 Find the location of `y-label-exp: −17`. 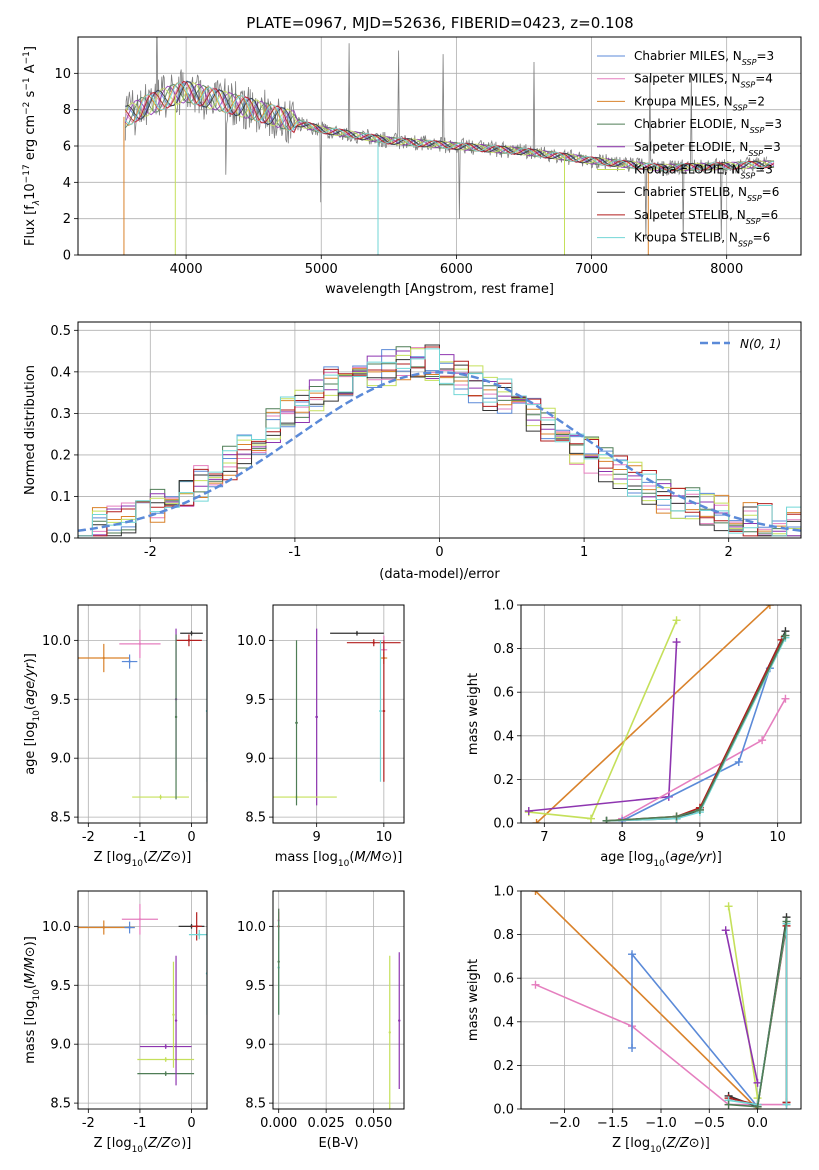

y-label-exp: −17 is located at coordinates (27, 173).